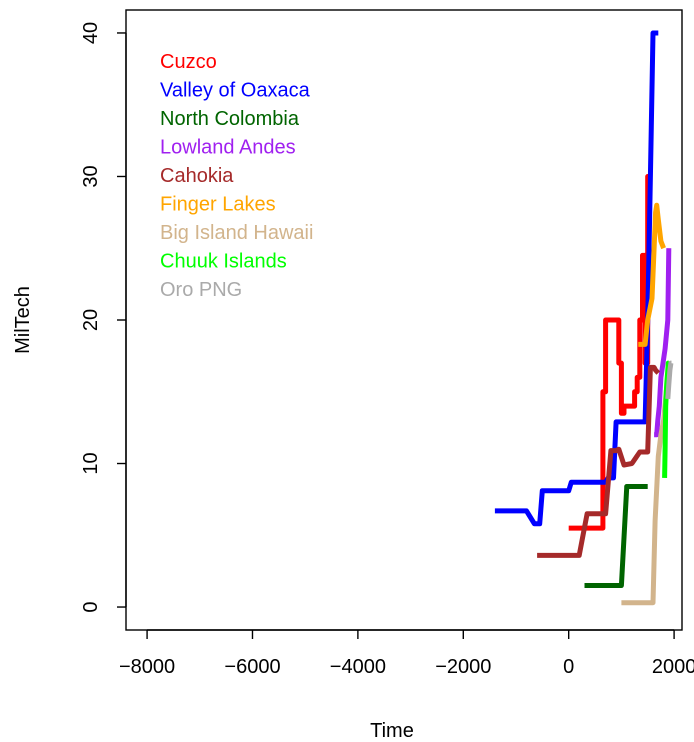  Describe the element at coordinates (197, 176) in the screenshot. I see `legend-entry: Cahokia` at that location.